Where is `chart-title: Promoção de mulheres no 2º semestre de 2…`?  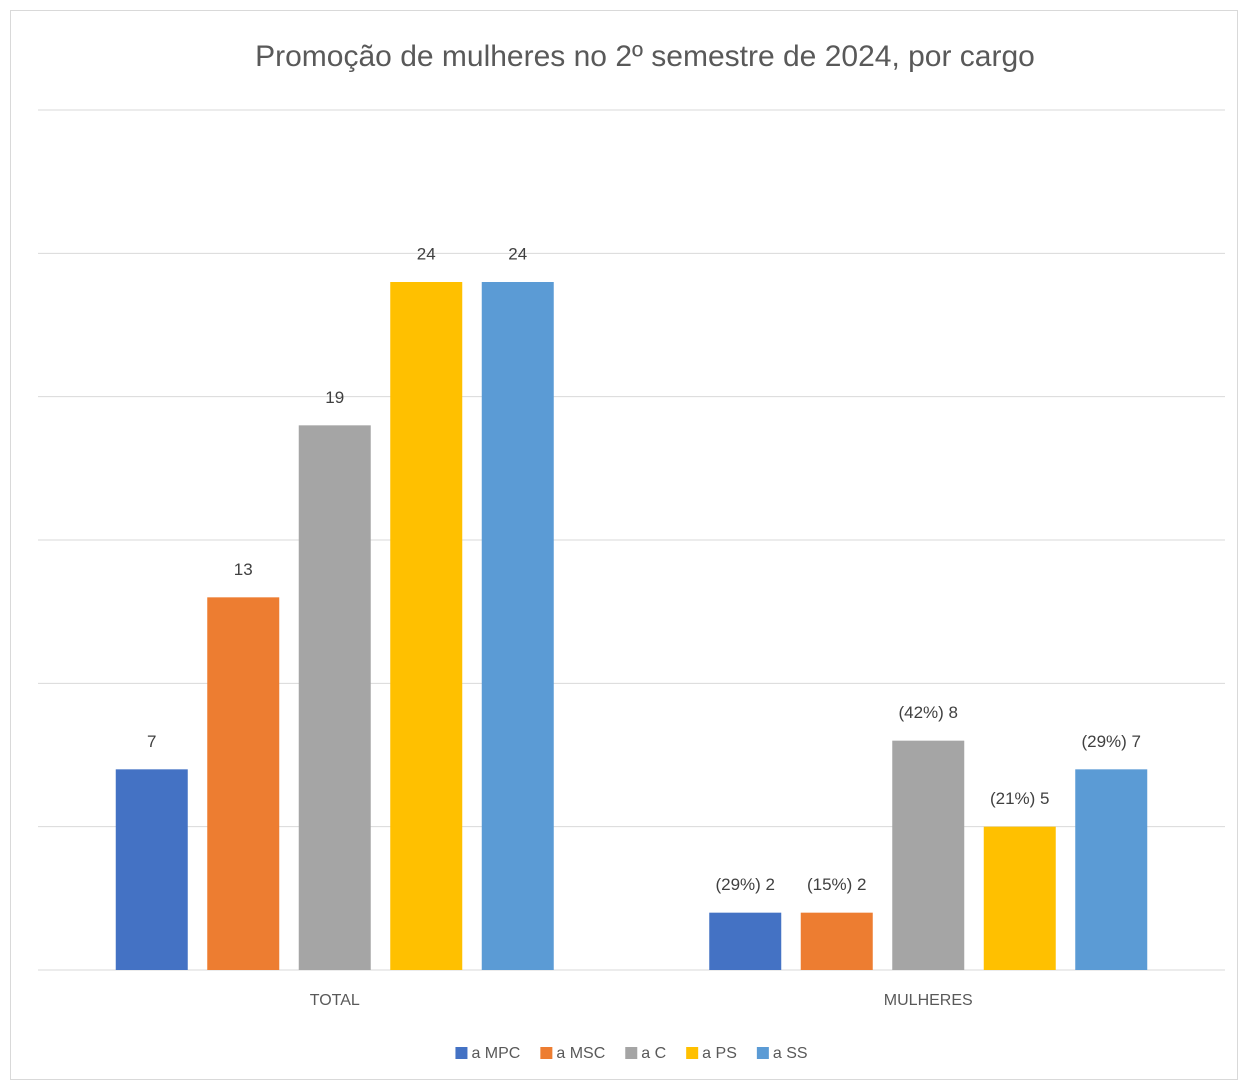
chart-title: Promoção de mulheres no 2º semestre de 2… is located at coordinates (645, 56).